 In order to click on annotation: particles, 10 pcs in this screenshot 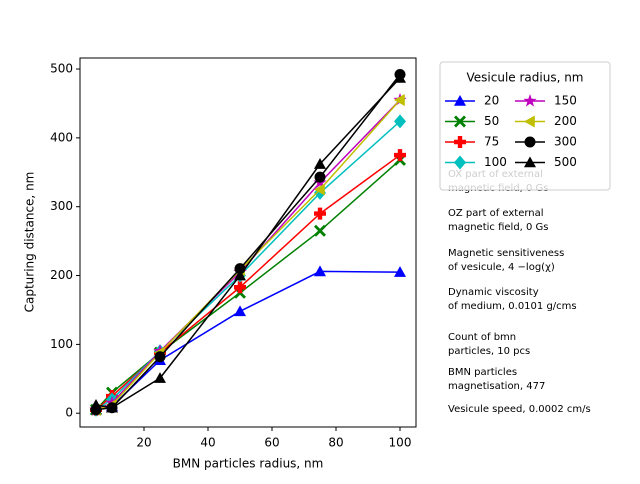, I will do `click(489, 351)`.